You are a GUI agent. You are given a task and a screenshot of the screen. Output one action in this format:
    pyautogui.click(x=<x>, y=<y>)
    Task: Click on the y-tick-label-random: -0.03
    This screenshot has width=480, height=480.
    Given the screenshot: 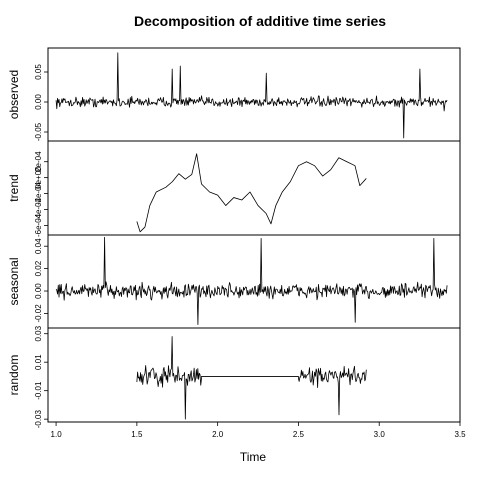 What is the action you would take?
    pyautogui.click(x=38, y=418)
    